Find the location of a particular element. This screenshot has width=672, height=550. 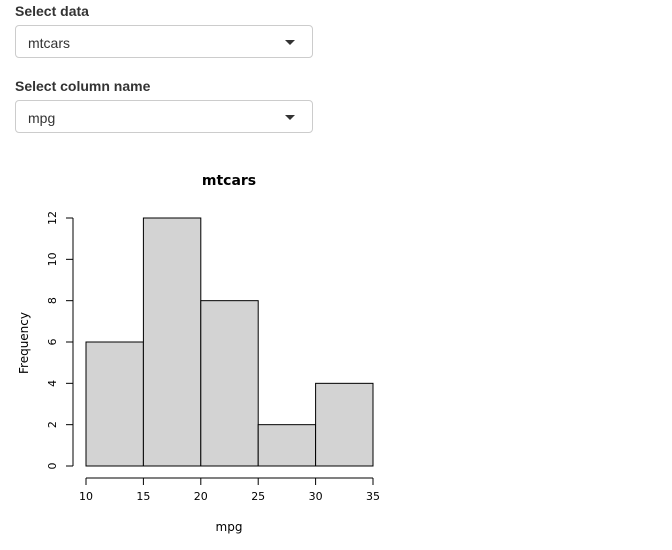

y-tick-label: 6 is located at coordinates (52, 342).